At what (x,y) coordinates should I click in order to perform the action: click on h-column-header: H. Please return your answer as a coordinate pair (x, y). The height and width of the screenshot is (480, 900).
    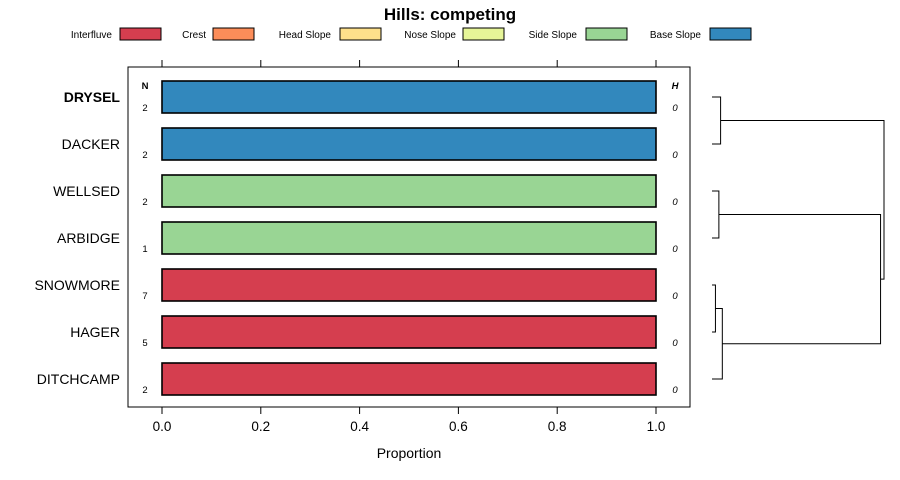
    Looking at the image, I should click on (676, 86).